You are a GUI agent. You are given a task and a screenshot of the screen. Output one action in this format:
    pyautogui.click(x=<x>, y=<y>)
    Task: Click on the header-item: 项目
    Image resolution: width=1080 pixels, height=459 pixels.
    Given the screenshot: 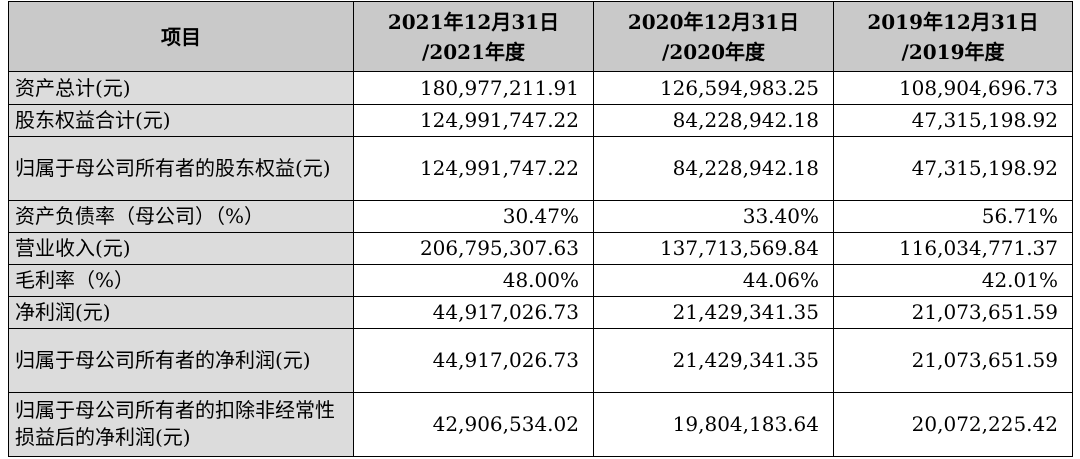 What is the action you would take?
    pyautogui.click(x=181, y=36)
    